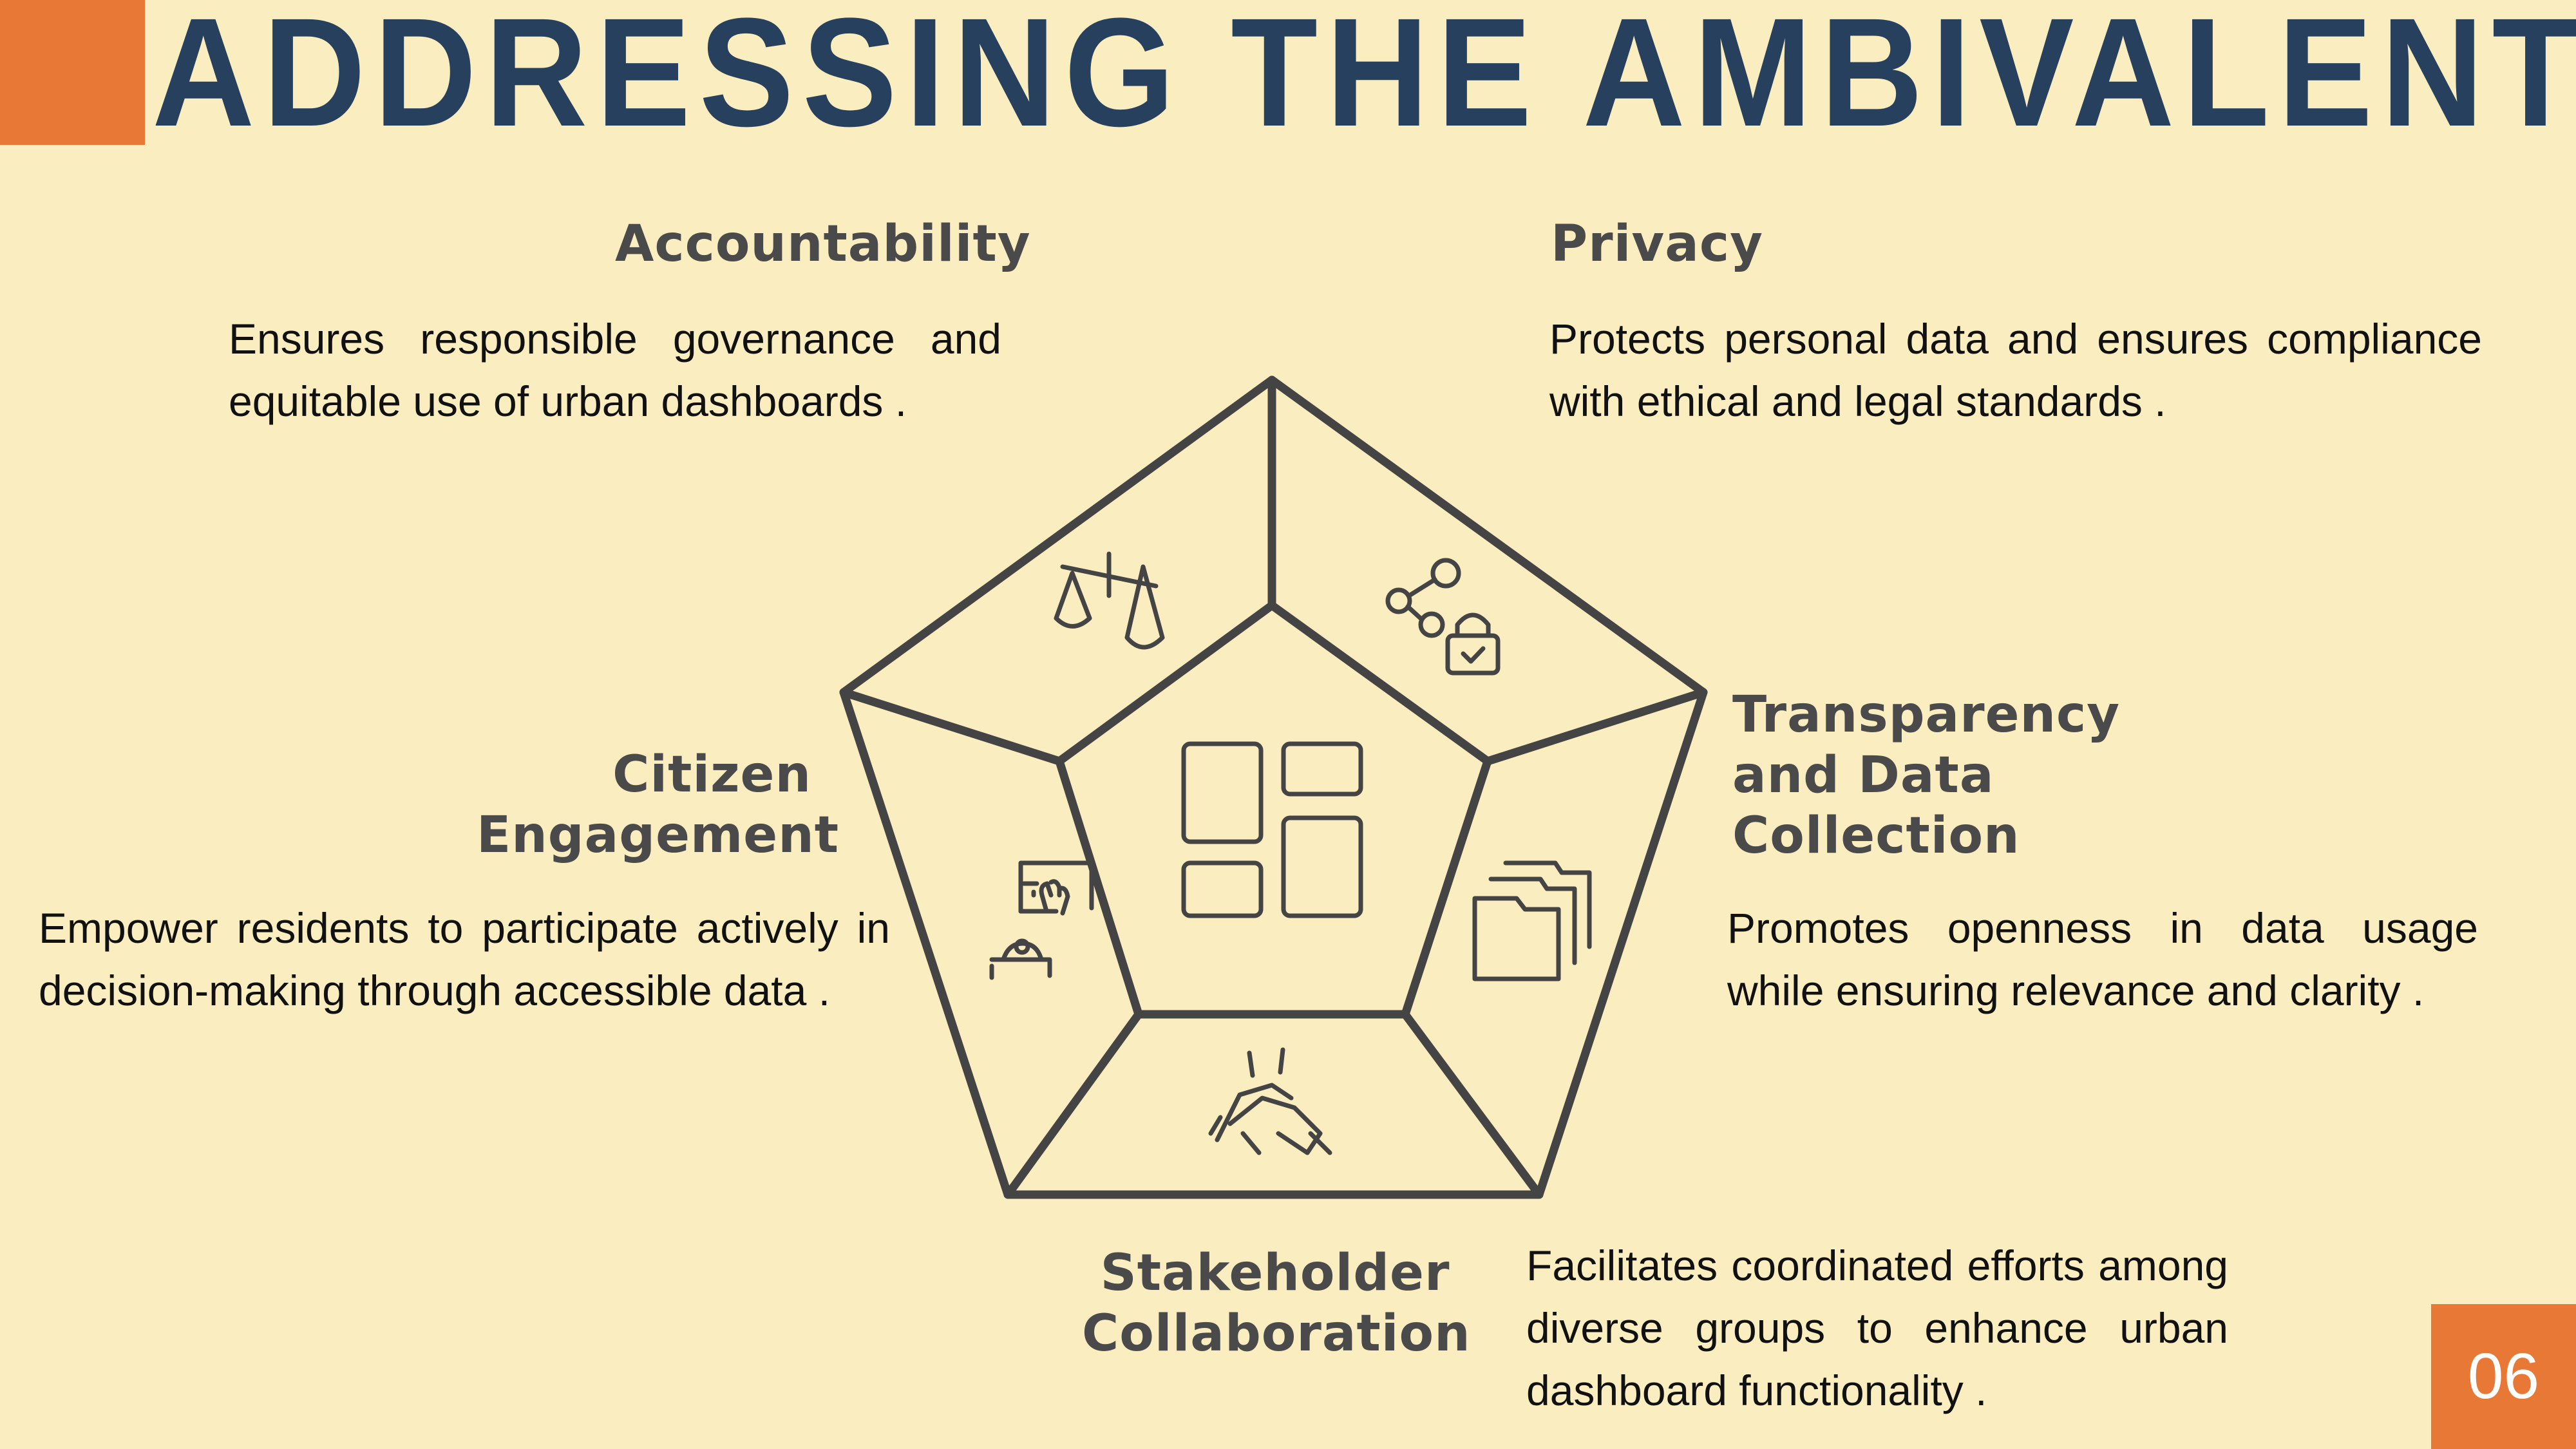 The height and width of the screenshot is (1449, 2576). Describe the element at coordinates (1876, 836) in the screenshot. I see `transparency-heading-line-3: Collection` at that location.